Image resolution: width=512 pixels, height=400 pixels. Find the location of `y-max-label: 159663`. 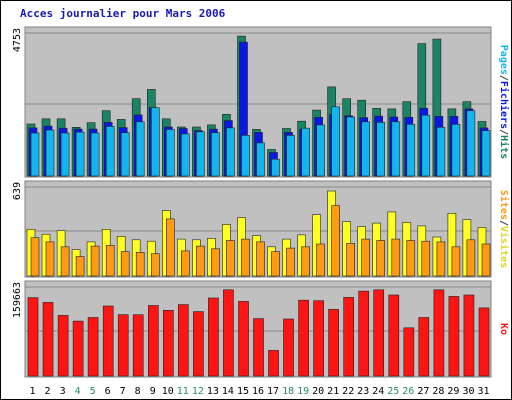

y-max-label: 159663 is located at coordinates (17, 300).